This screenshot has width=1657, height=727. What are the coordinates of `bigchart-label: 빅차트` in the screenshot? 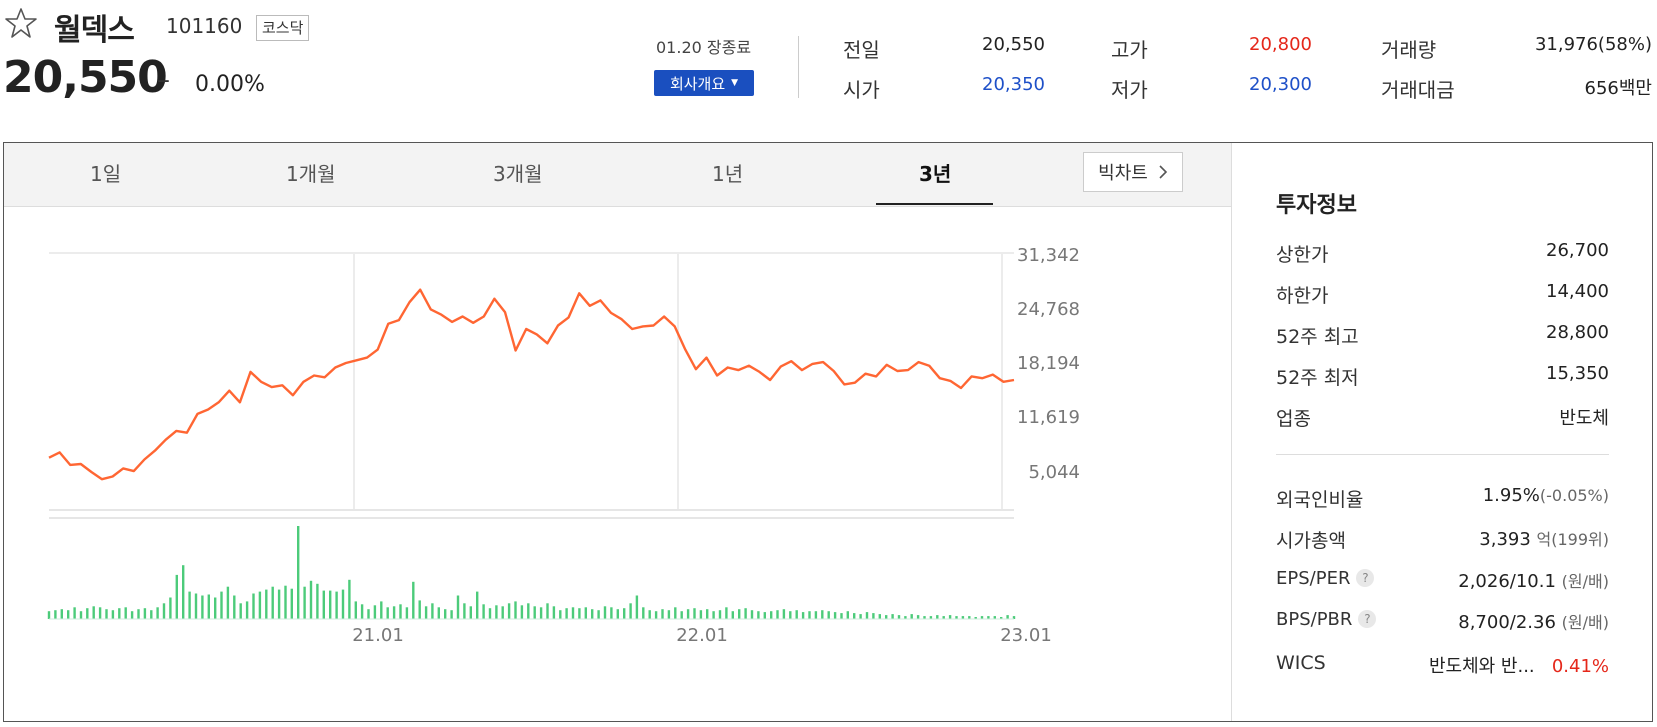 It's located at (1123, 173).